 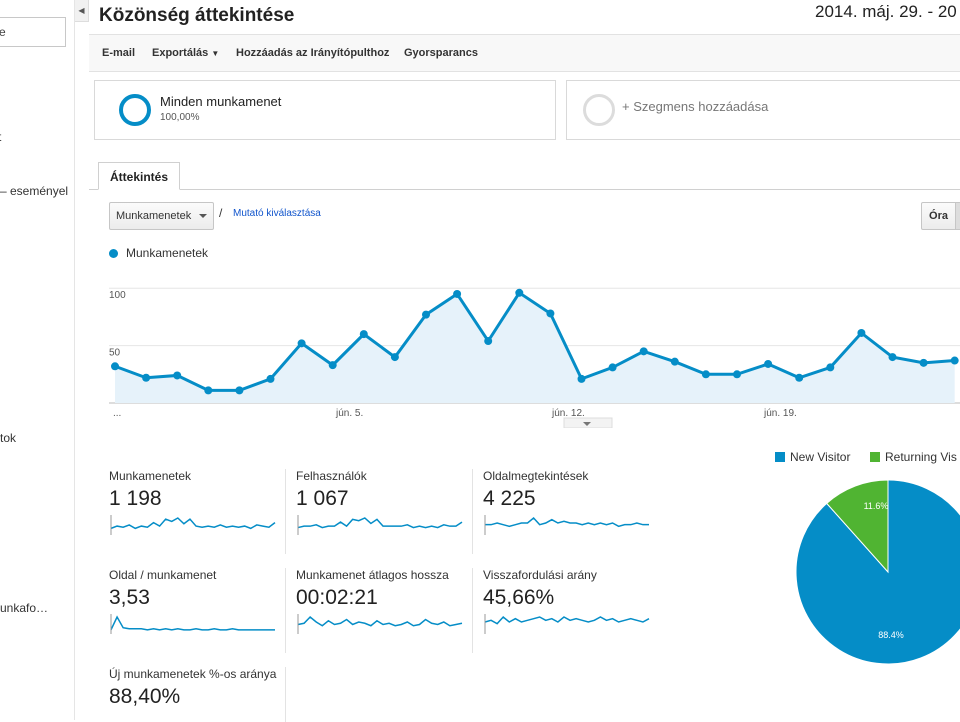 I want to click on scorecard-label: Felhasználók, so click(x=331, y=476).